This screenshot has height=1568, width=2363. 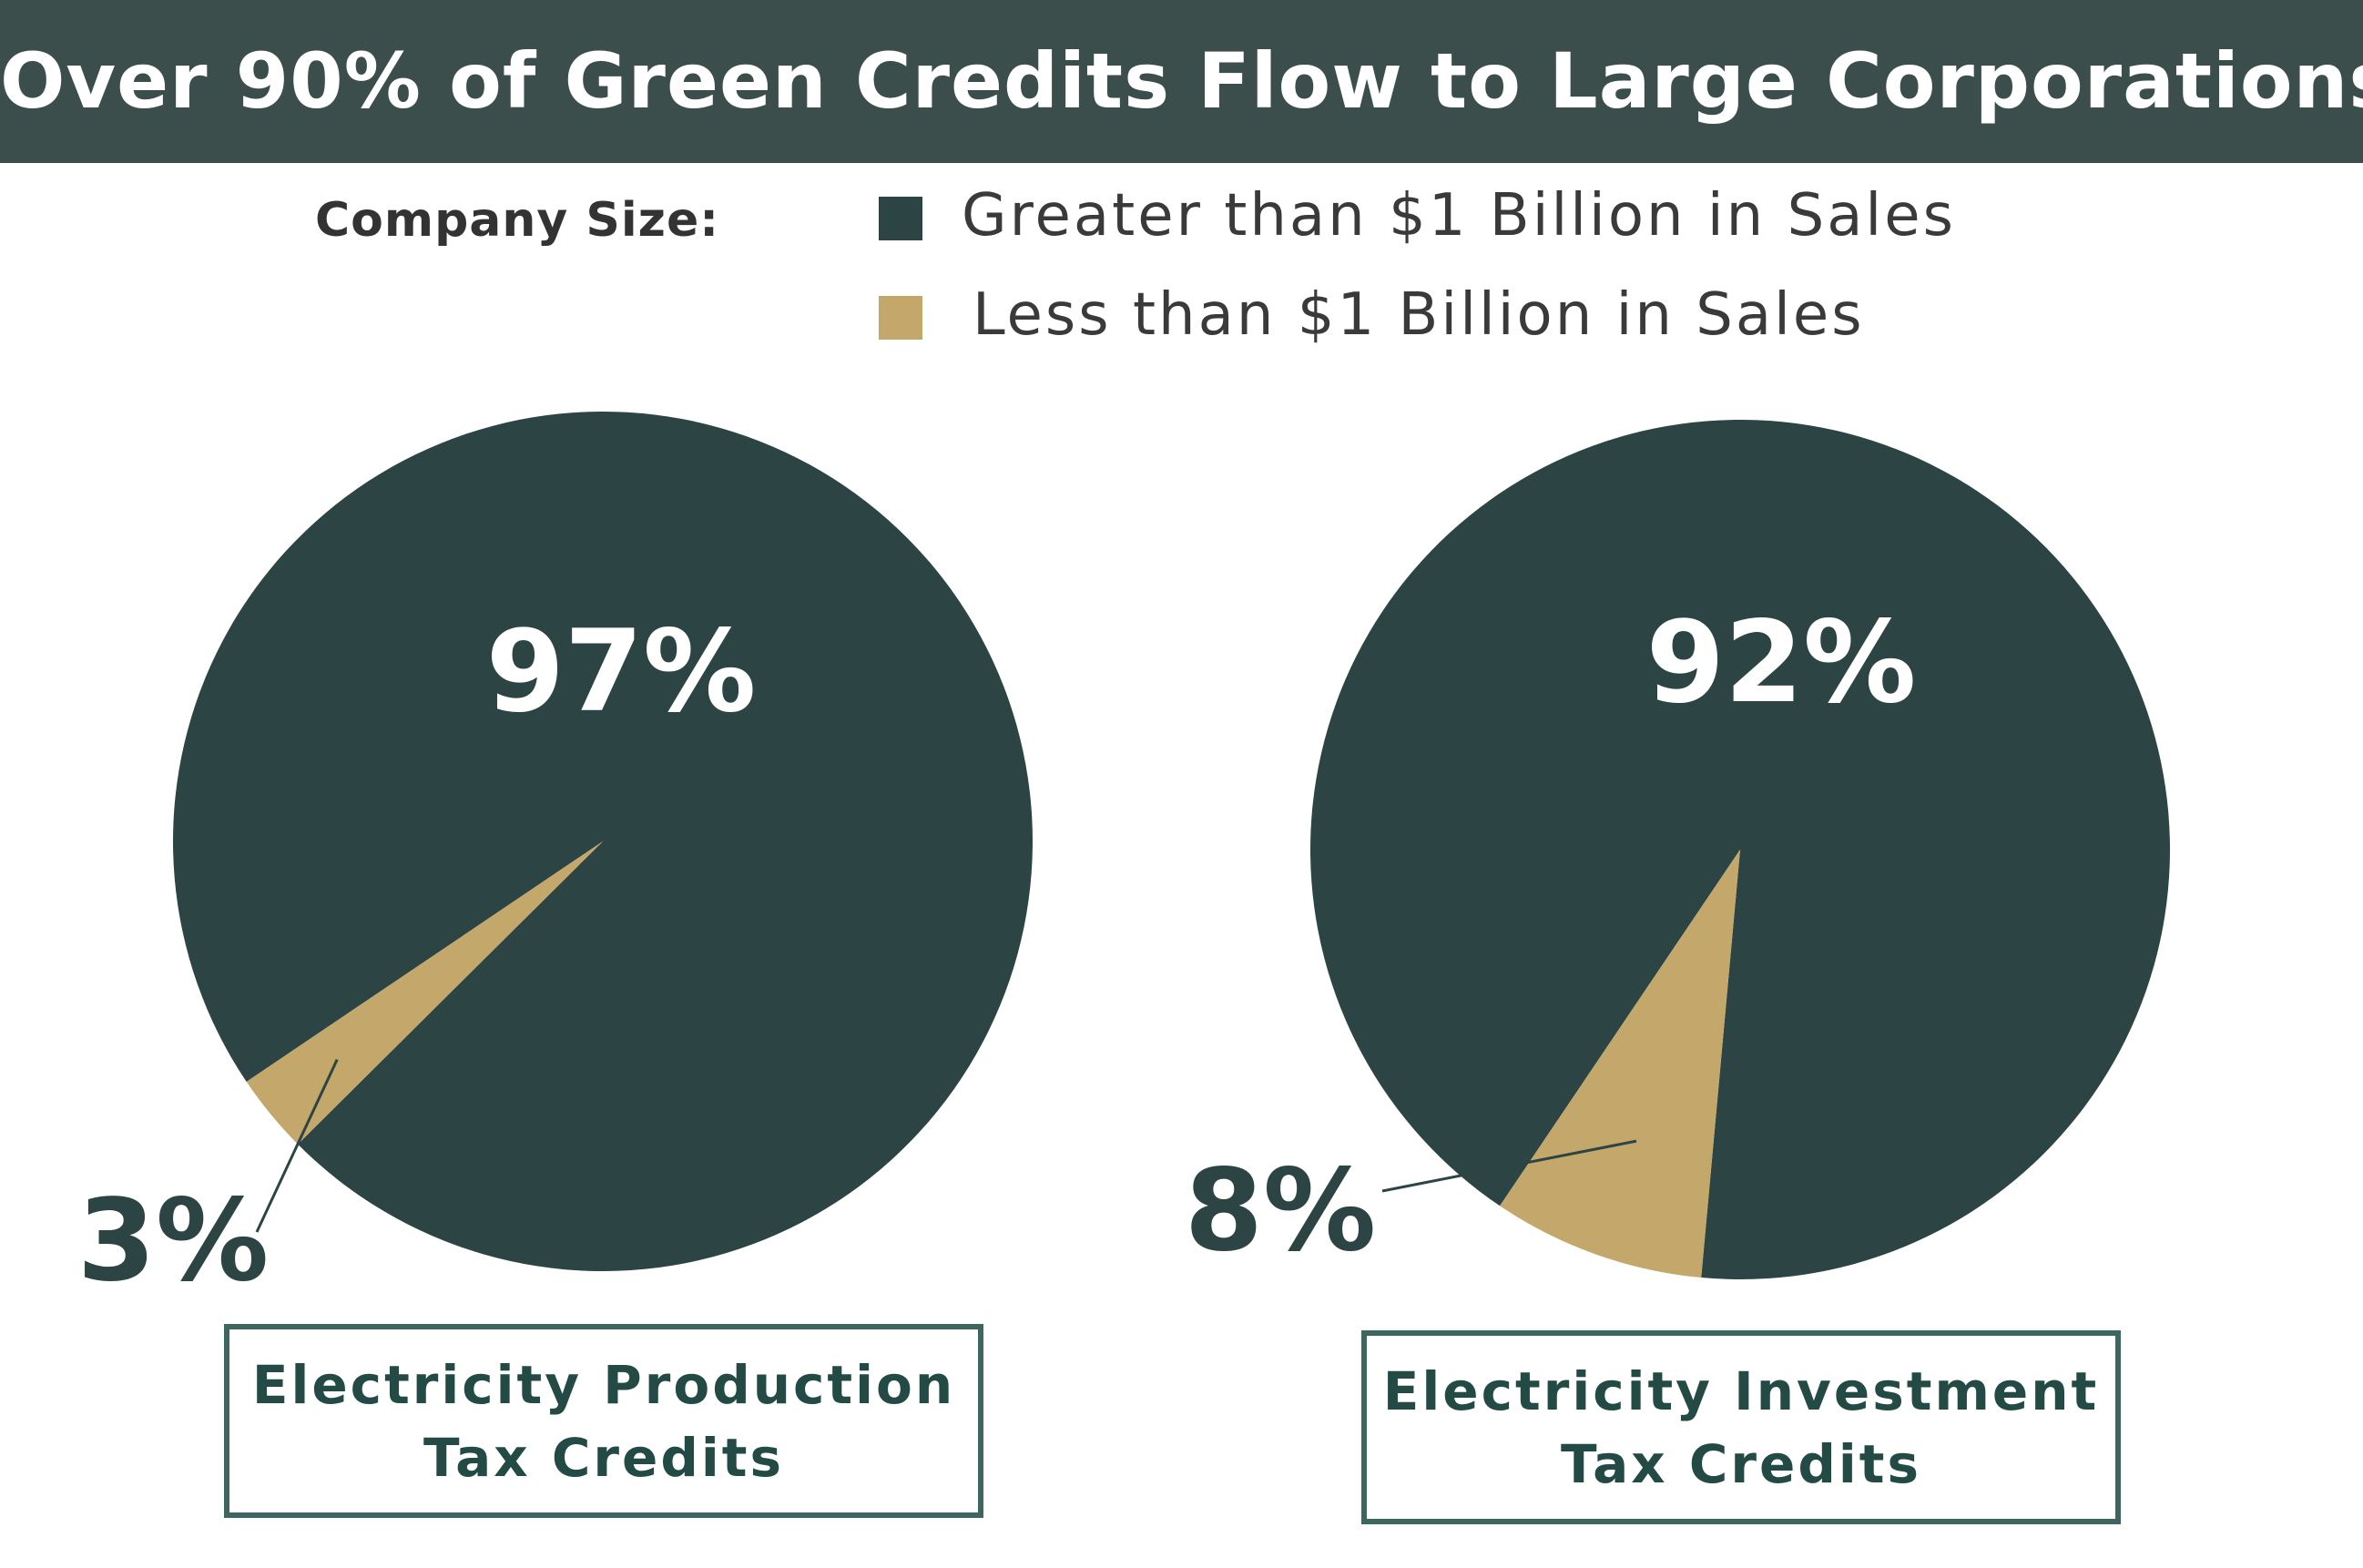 What do you see at coordinates (621, 672) in the screenshot?
I see `pie-label-production-large: 97%` at bounding box center [621, 672].